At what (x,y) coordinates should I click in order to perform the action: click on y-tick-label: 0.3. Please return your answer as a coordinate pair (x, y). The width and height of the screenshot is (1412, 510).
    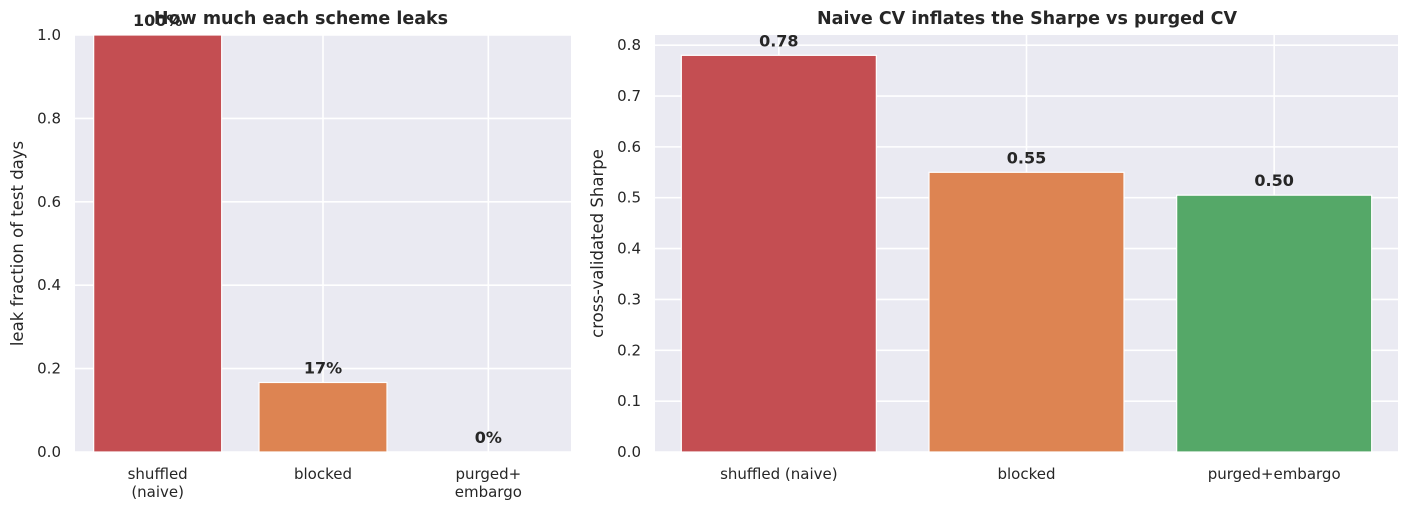
    Looking at the image, I should click on (629, 299).